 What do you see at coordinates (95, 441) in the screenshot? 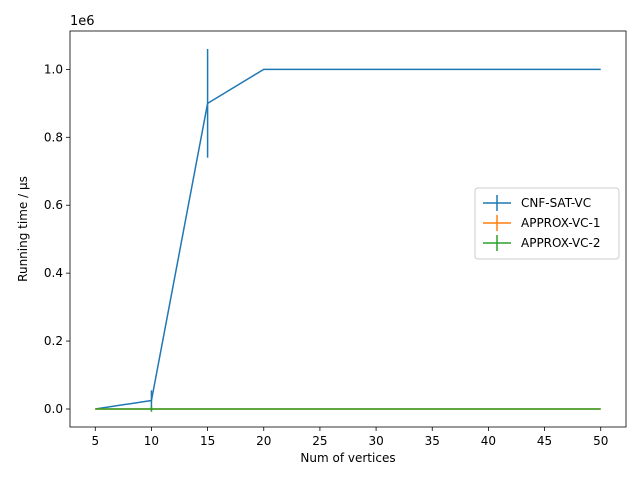
I see `x-tick-label: 5` at bounding box center [95, 441].